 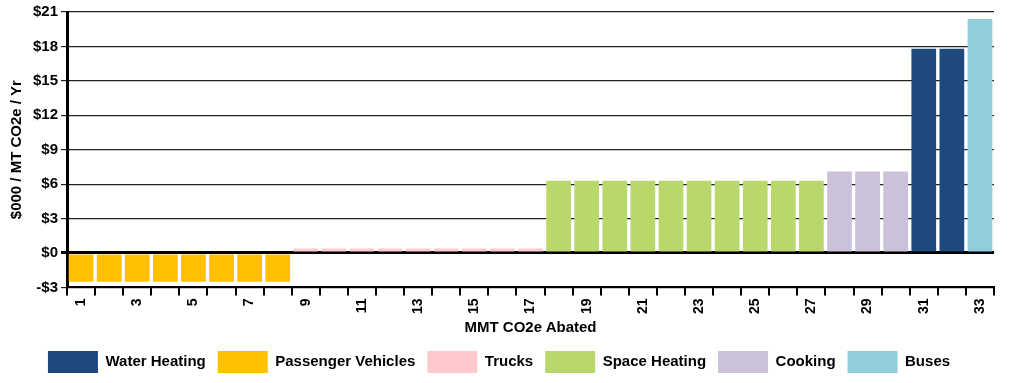 I want to click on x-tick-label: 1, so click(x=79, y=302).